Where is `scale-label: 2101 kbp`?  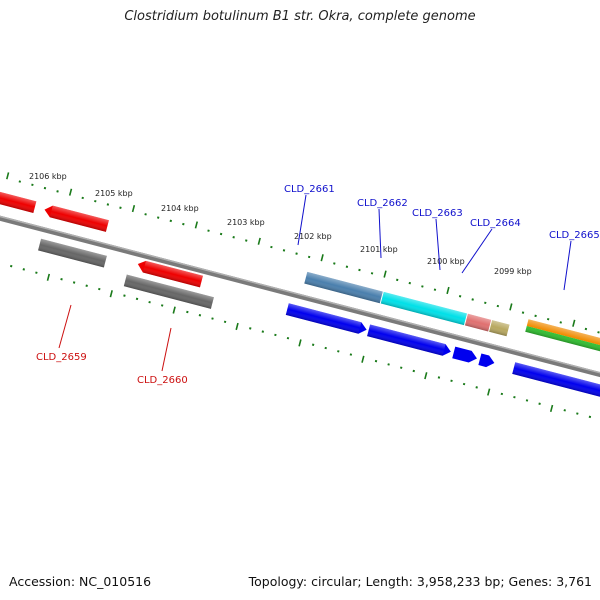 scale-label: 2101 kbp is located at coordinates (379, 249).